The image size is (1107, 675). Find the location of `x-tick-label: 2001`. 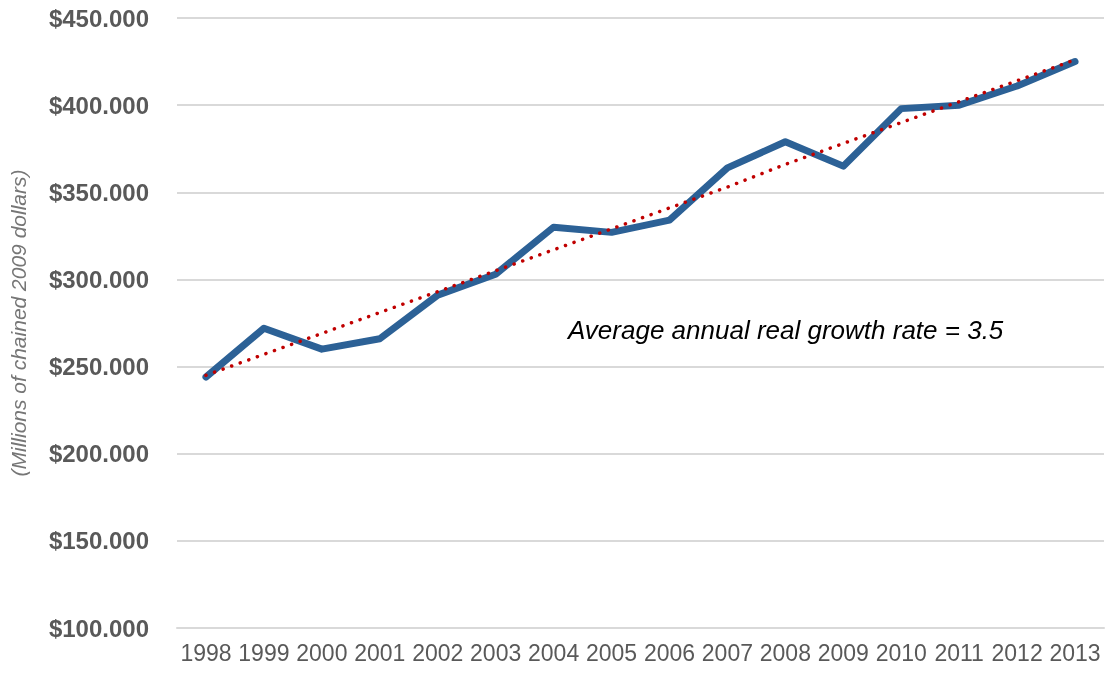

x-tick-label: 2001 is located at coordinates (380, 652).